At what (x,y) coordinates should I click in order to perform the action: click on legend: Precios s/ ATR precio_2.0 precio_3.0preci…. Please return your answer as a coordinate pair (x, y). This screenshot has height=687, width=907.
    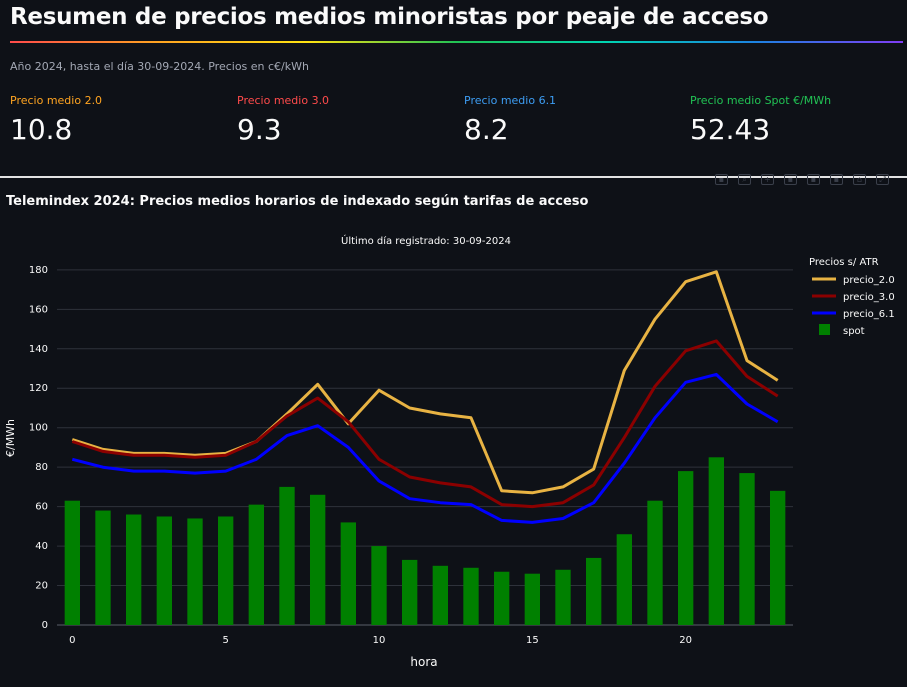
    Looking at the image, I should click on (852, 297).